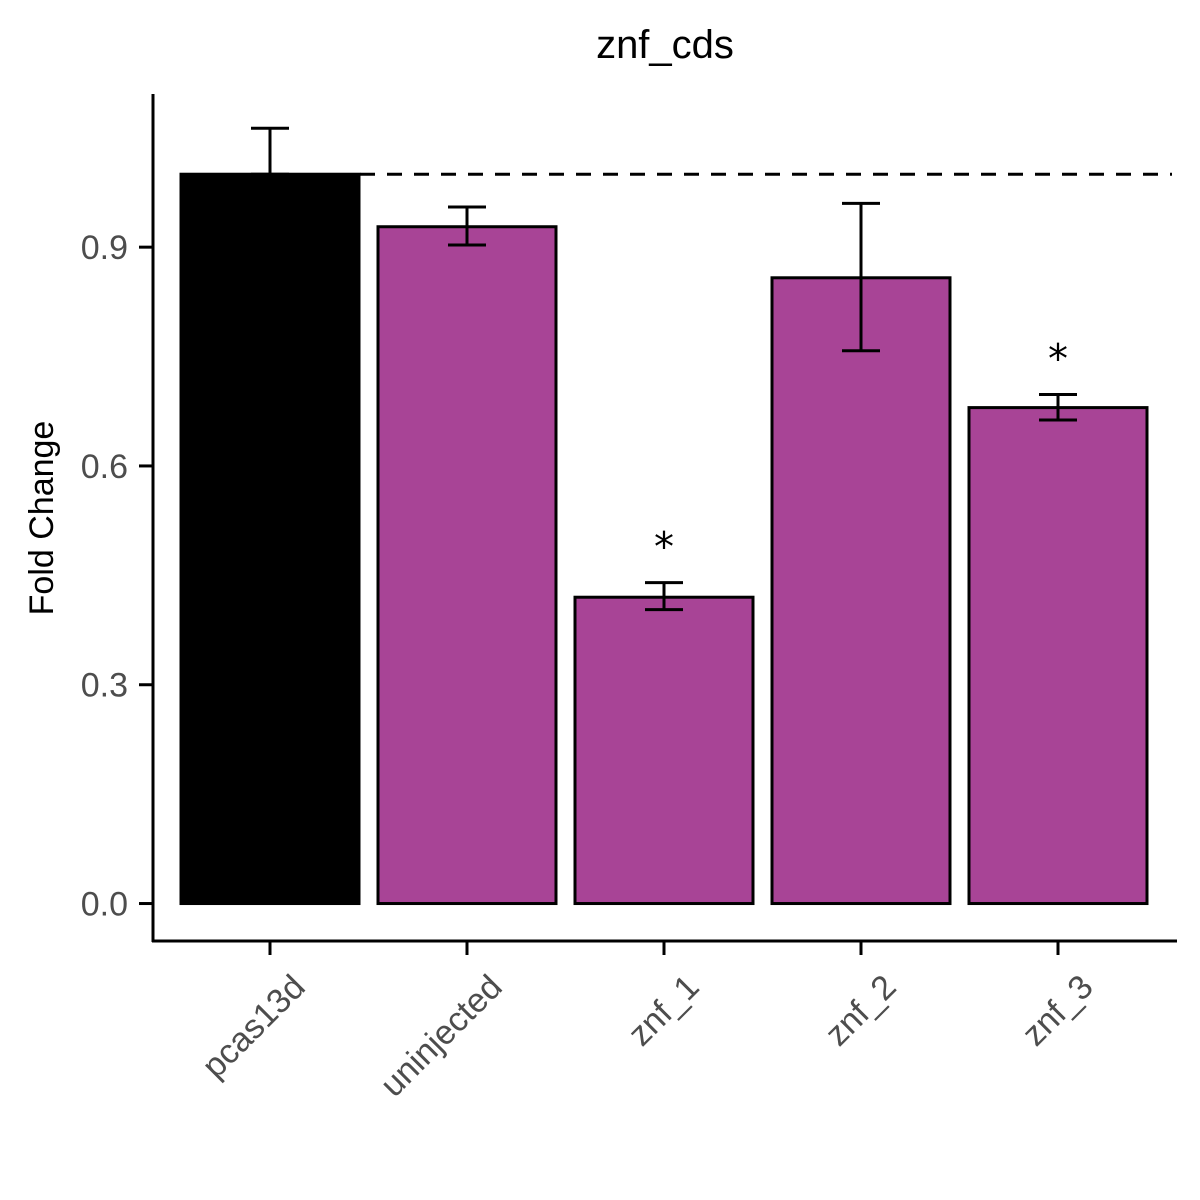 Image resolution: width=1200 pixels, height=1200 pixels. What do you see at coordinates (861, 1011) in the screenshot?
I see `x-tick-label-znf_2: znf_2` at bounding box center [861, 1011].